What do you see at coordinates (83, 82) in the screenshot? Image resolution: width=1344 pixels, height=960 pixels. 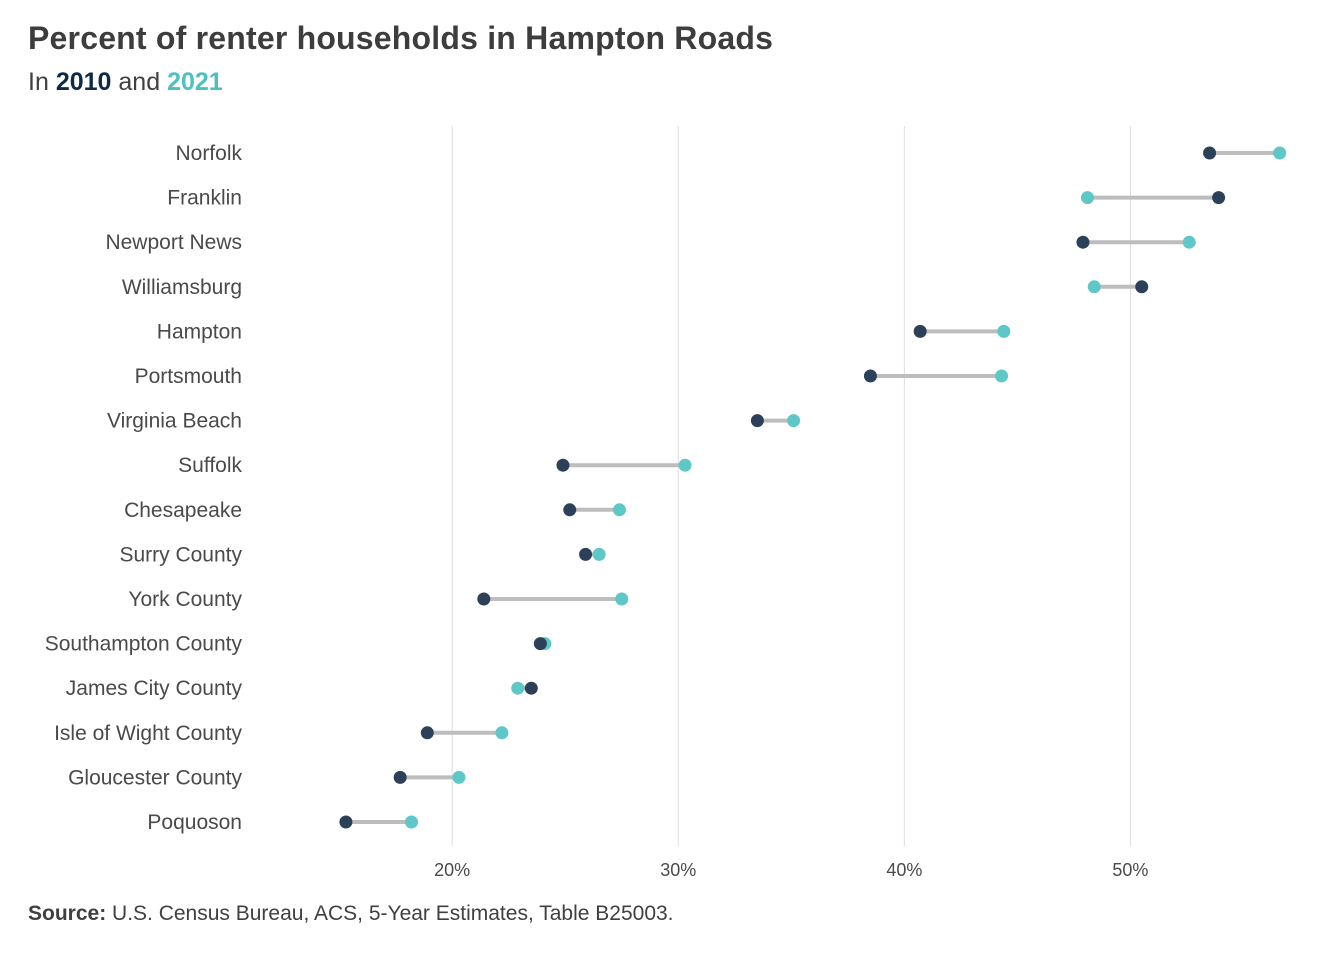 I see `subtitle-year-2010: 2010` at bounding box center [83, 82].